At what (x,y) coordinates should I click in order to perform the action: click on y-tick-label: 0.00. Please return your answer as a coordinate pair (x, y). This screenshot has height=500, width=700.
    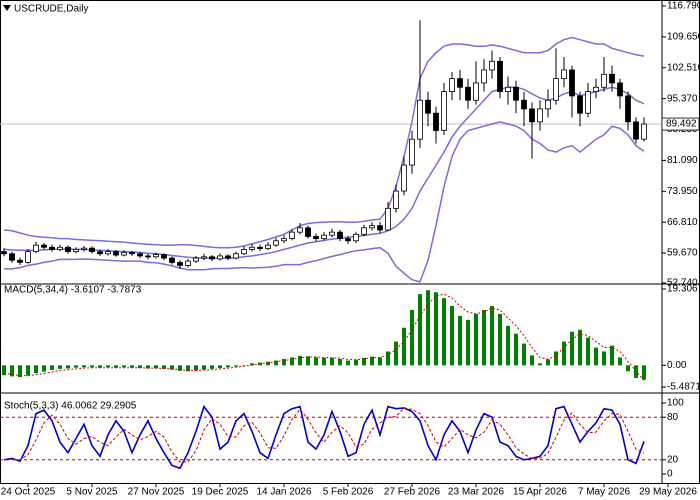
    Looking at the image, I should click on (677, 365).